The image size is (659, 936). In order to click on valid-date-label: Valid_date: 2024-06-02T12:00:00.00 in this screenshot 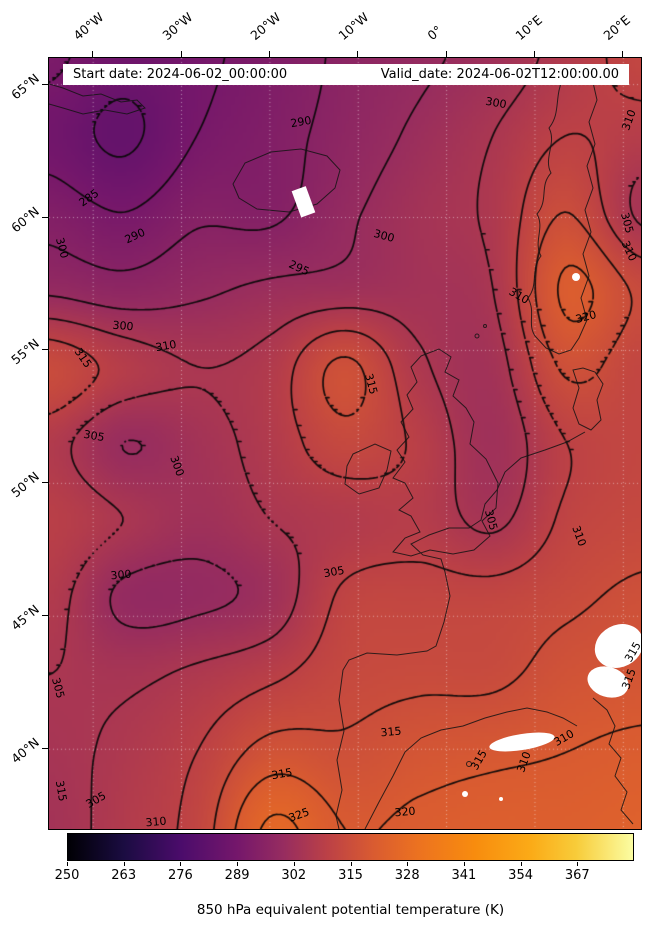, I will do `click(499, 74)`.